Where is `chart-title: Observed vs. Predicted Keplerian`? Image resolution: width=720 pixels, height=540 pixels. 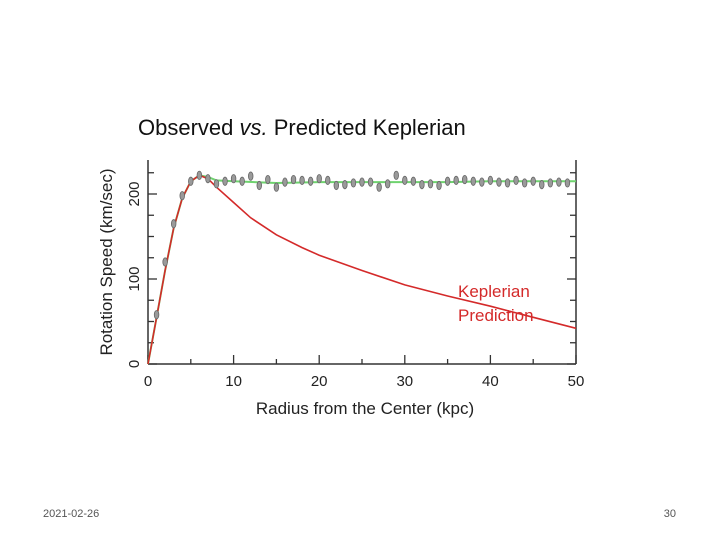
chart-title: Observed vs. Predicted Keplerian is located at coordinates (302, 127).